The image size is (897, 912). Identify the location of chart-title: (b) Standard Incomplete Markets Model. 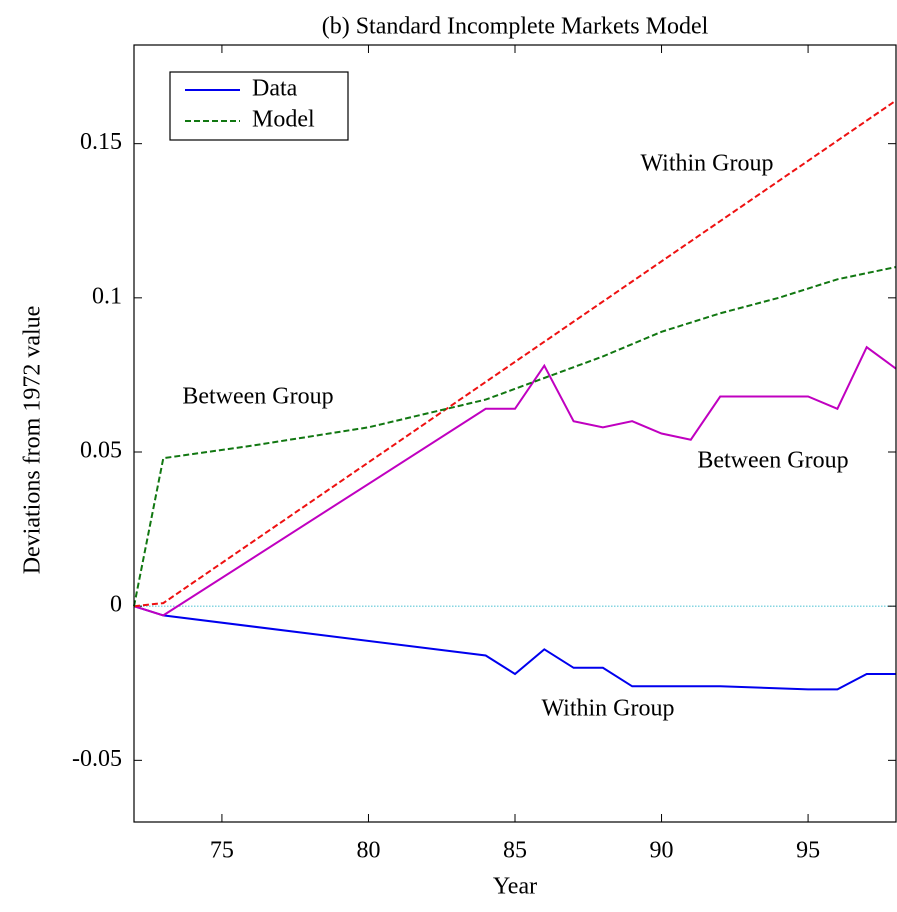
(515, 27).